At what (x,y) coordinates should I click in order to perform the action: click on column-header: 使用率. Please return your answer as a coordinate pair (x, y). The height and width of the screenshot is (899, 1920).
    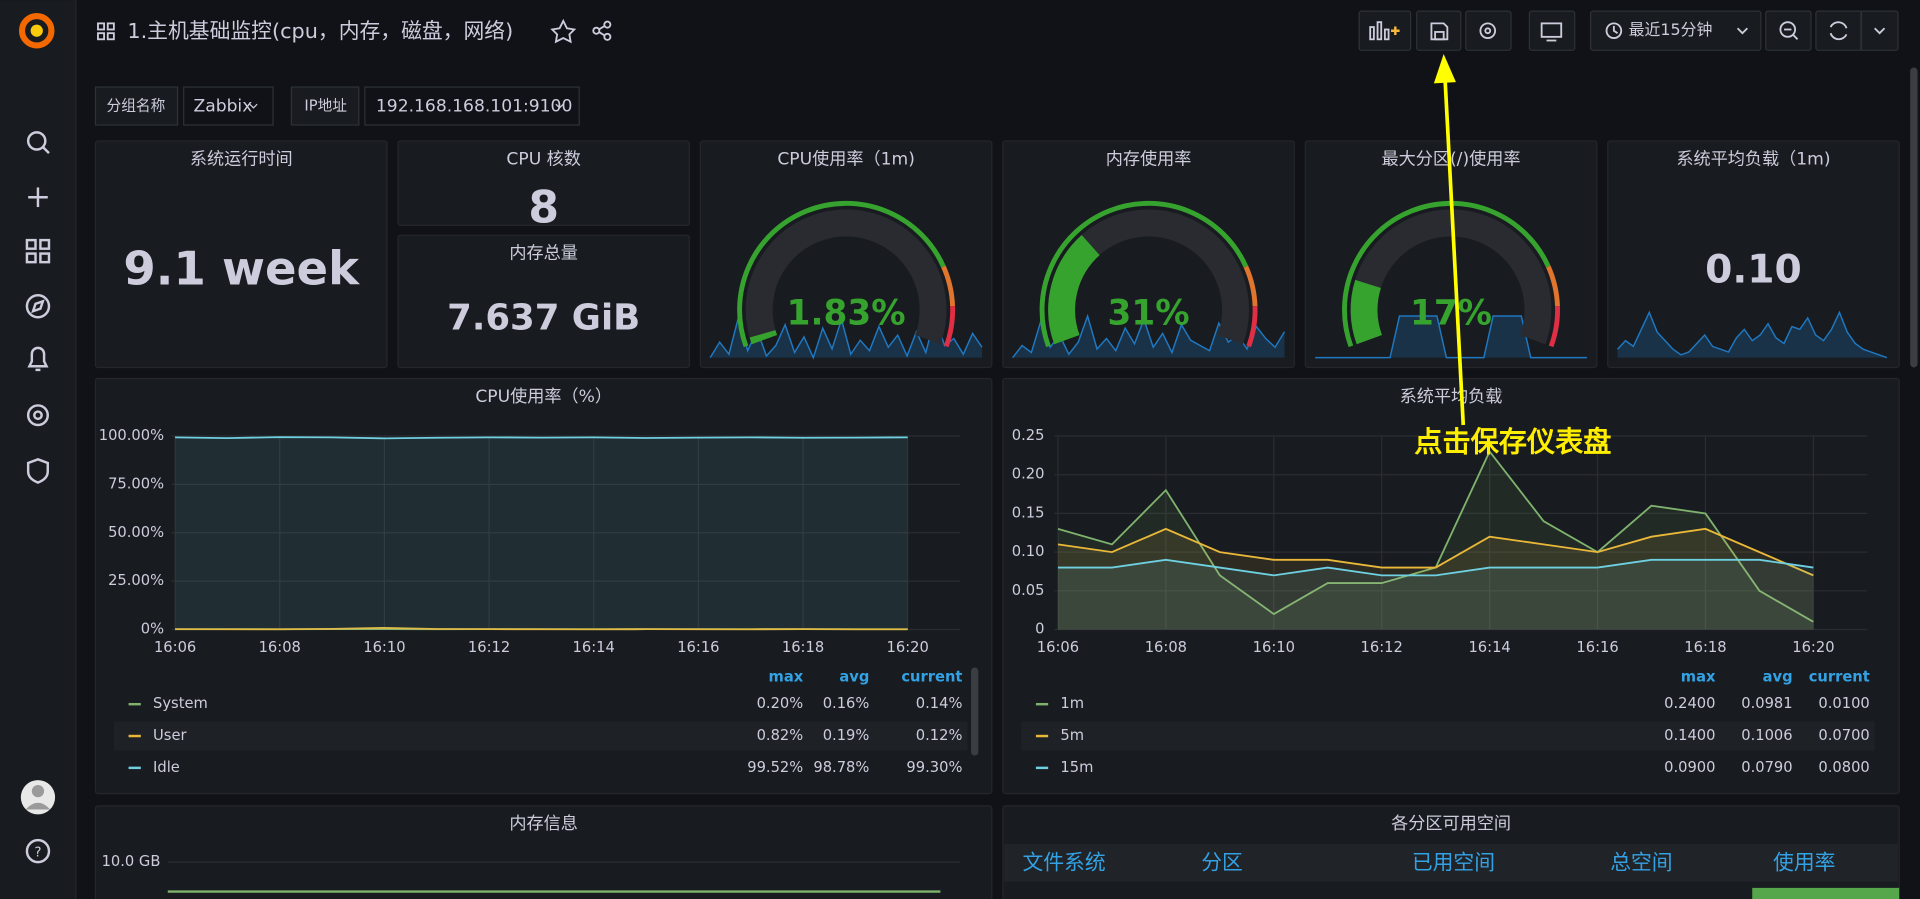
    Looking at the image, I should click on (1804, 862).